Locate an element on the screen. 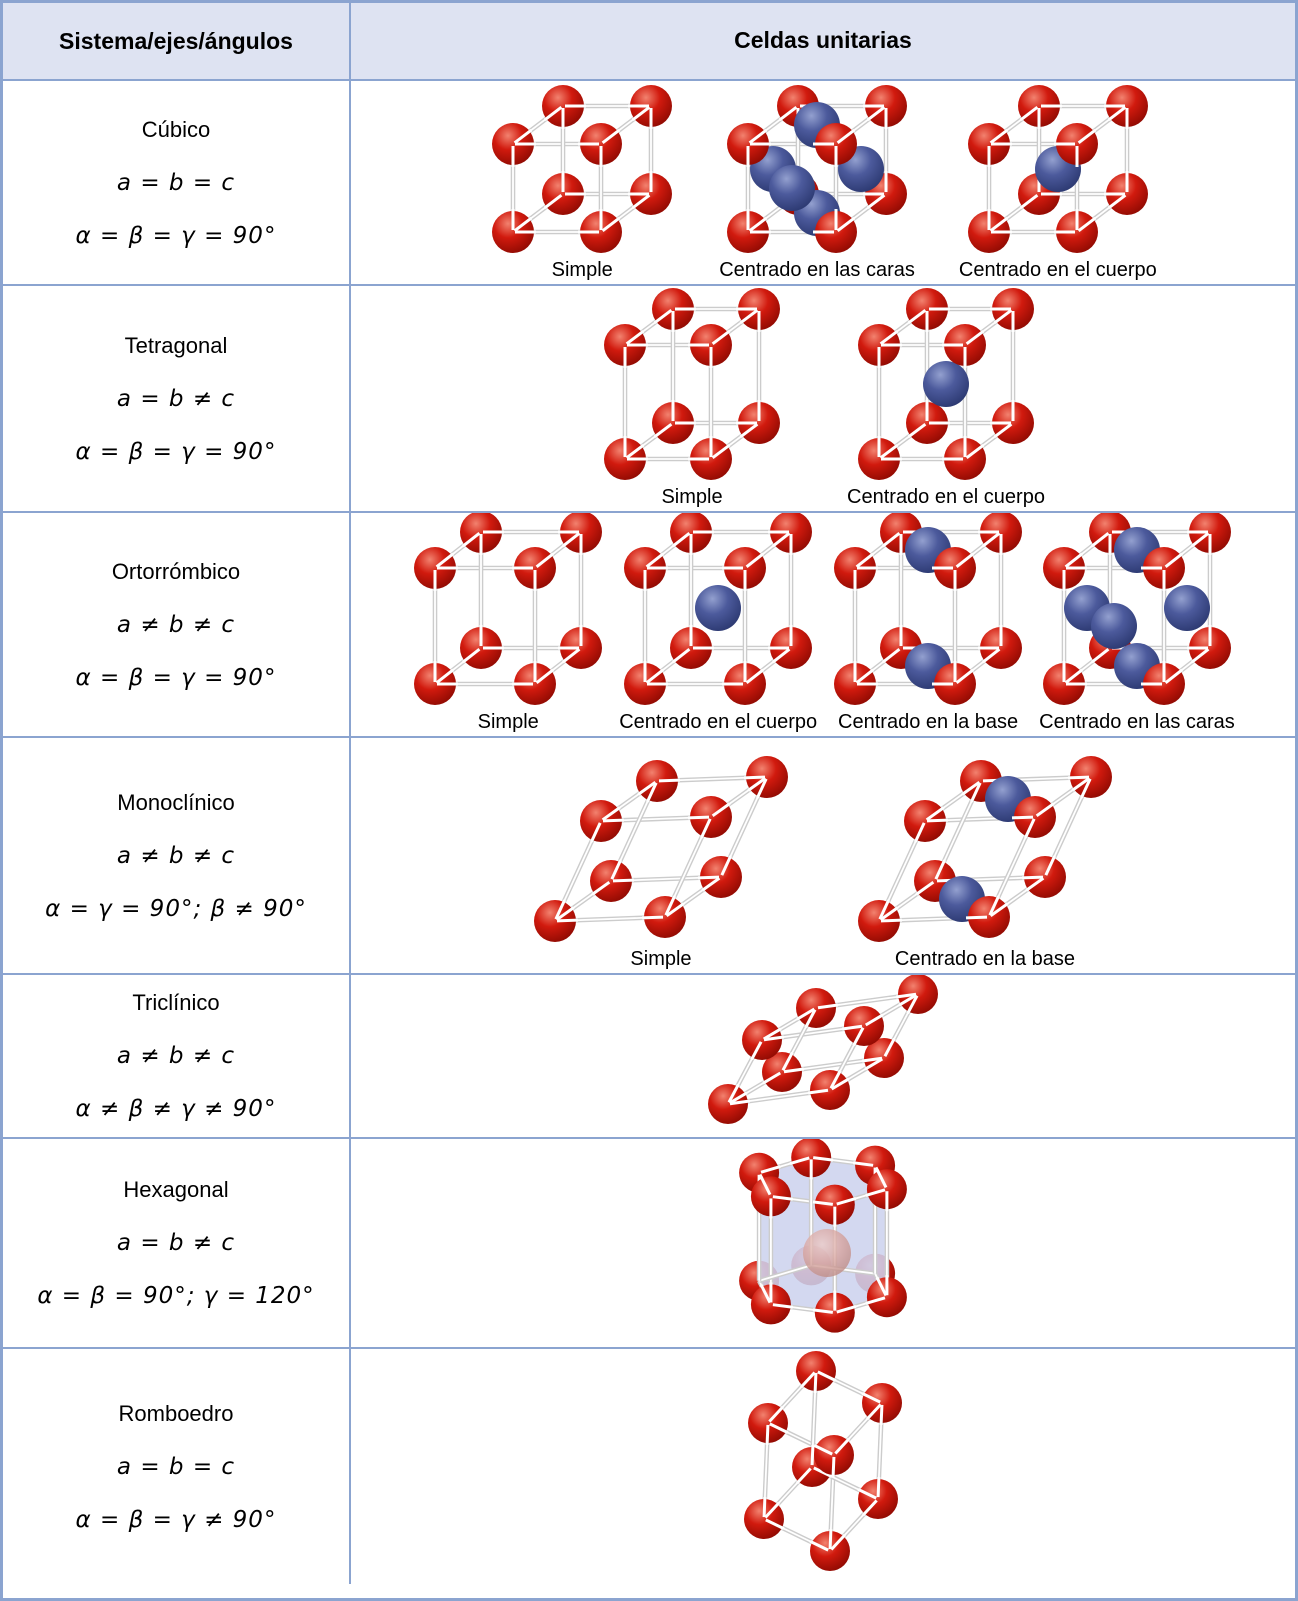 This screenshot has width=1298, height=1601. system-angles: α = β = 90°; γ = 120° is located at coordinates (176, 1296).